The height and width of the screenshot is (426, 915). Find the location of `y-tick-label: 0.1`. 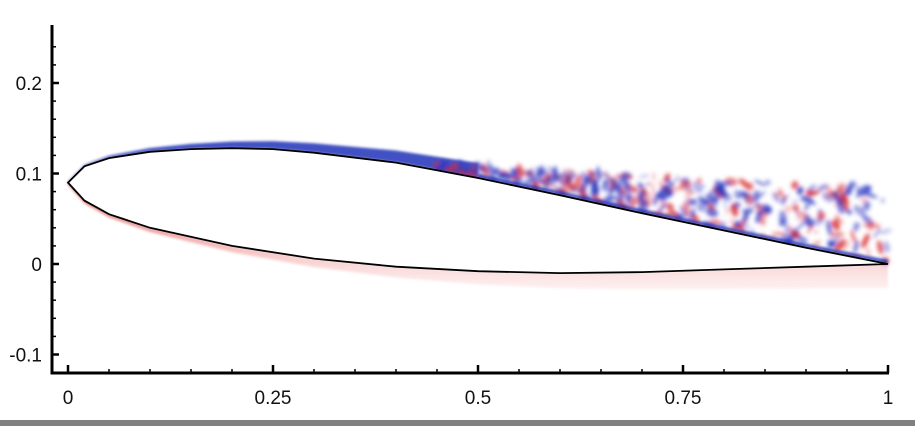

y-tick-label: 0.1 is located at coordinates (29, 175).